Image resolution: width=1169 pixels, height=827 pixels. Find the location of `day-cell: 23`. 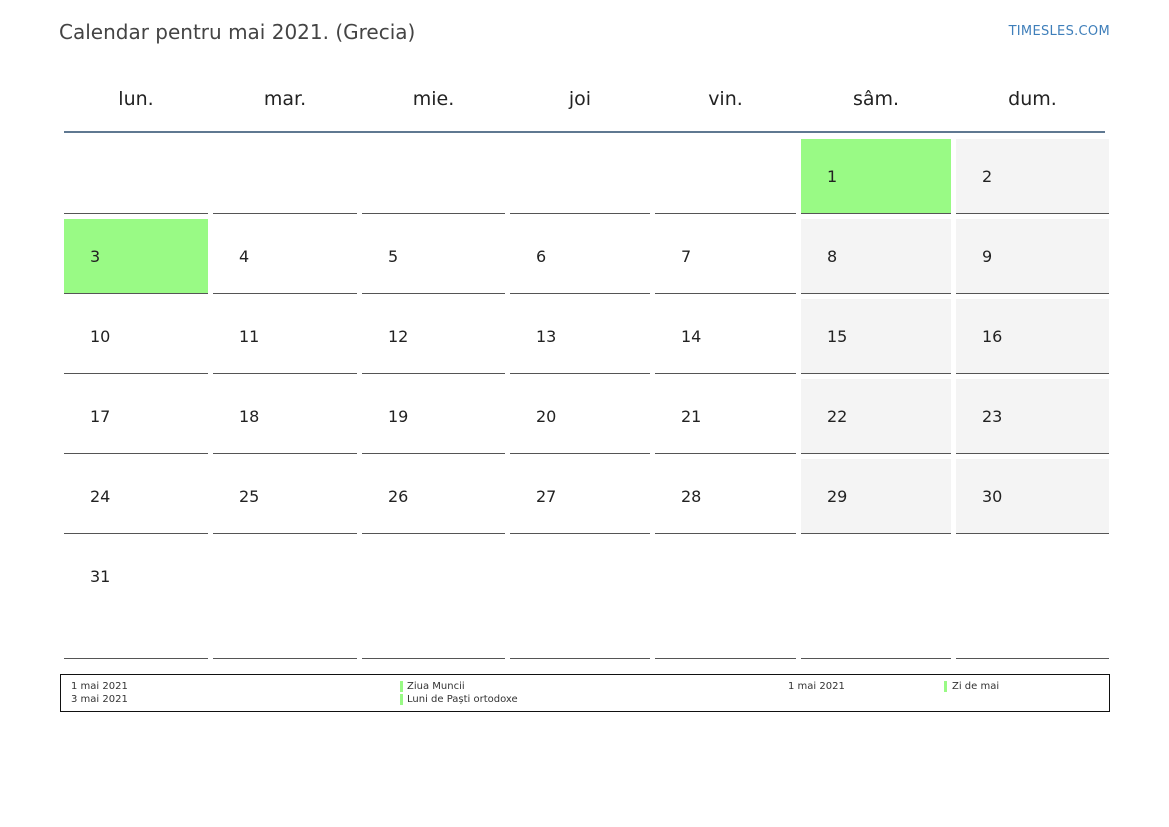

day-cell: 23 is located at coordinates (1032, 416).